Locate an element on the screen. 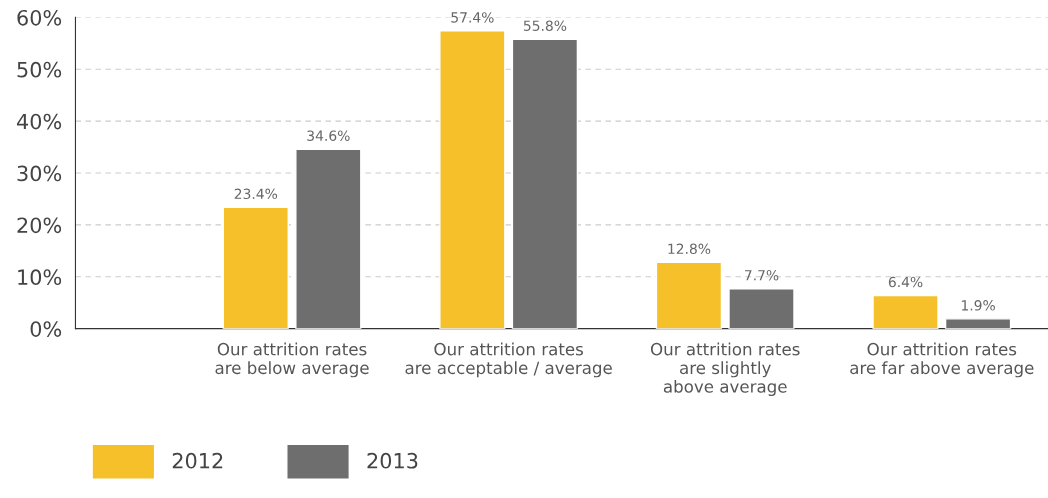 This screenshot has width=1048, height=498. x-tick-label: Our attrition rates are far above average is located at coordinates (942, 360).